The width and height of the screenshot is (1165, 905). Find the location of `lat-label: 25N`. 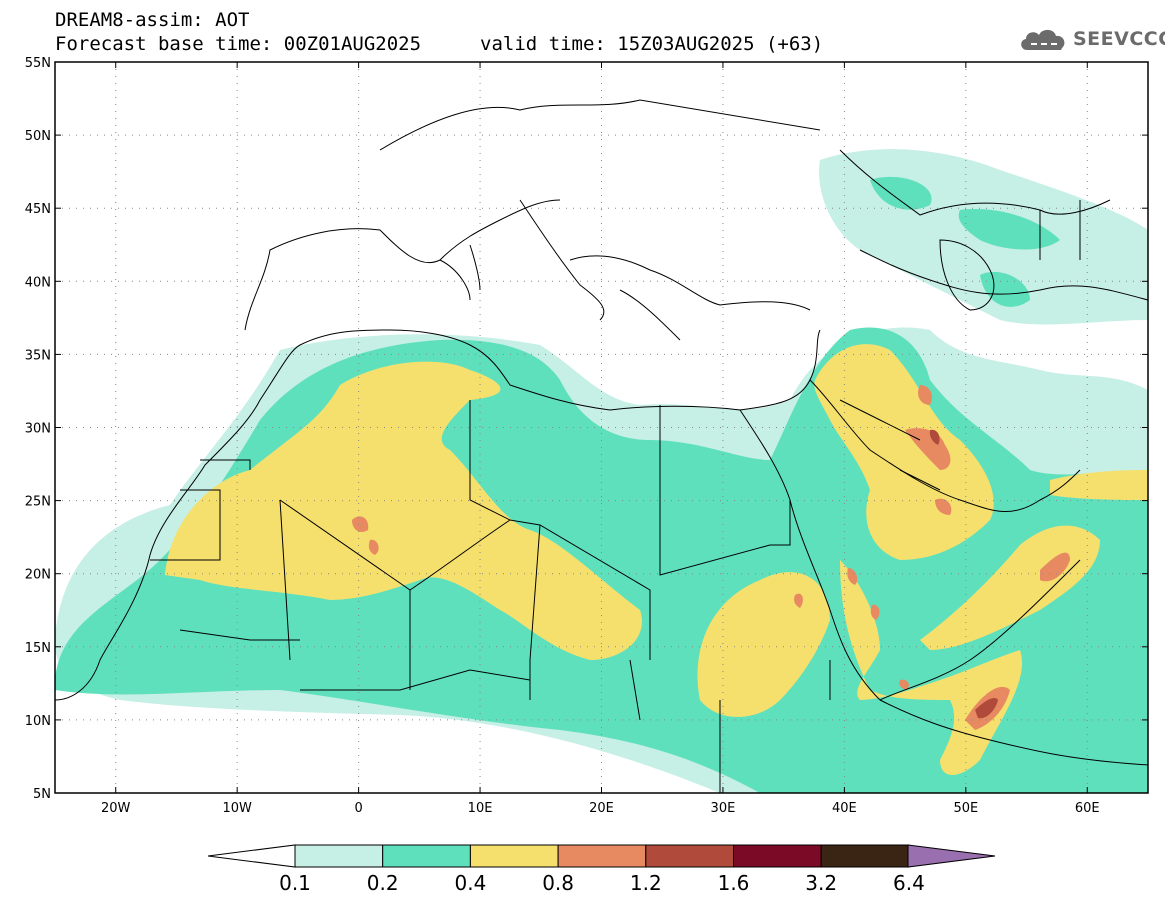

lat-label: 25N is located at coordinates (38, 502).